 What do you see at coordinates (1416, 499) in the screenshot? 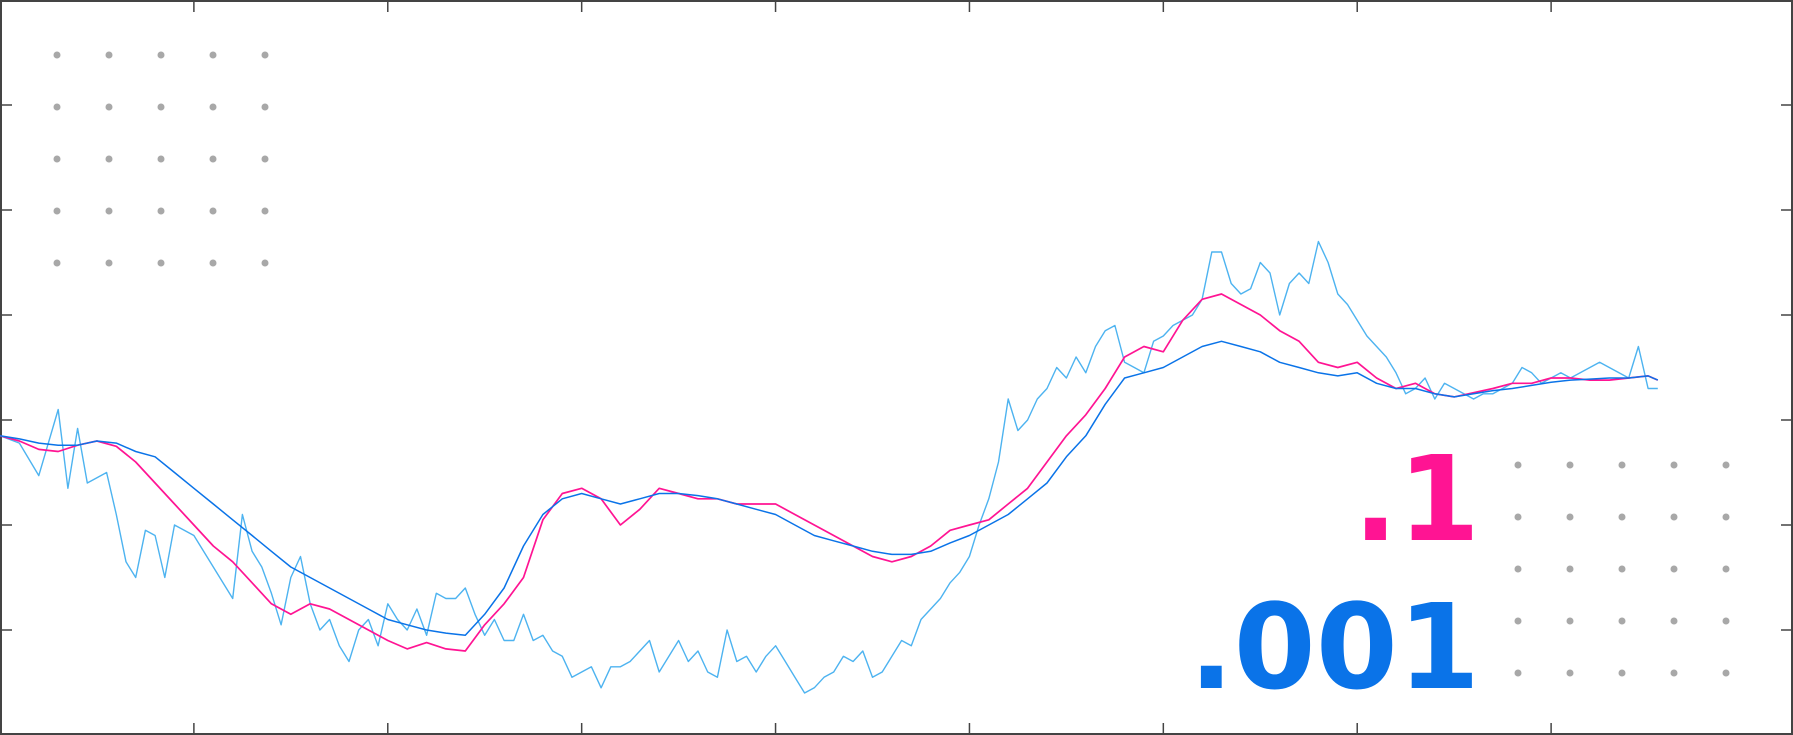
I see `legend-alpha-fast: .1` at bounding box center [1416, 499].